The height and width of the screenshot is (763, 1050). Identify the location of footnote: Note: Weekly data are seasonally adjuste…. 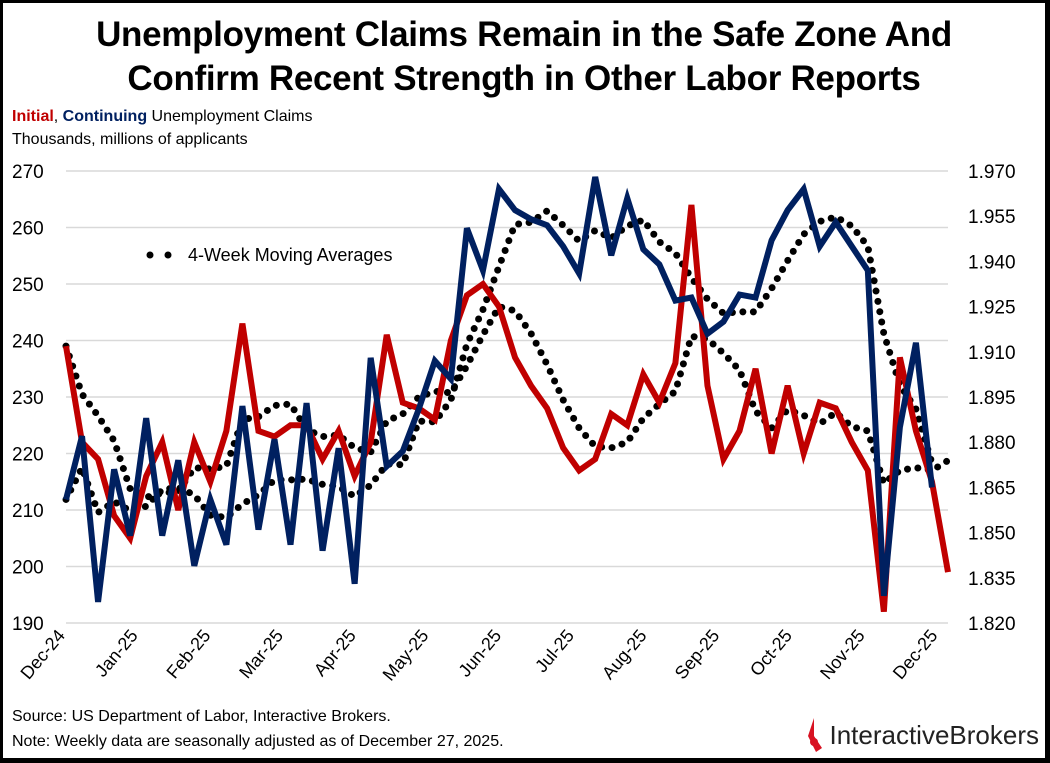
(258, 741).